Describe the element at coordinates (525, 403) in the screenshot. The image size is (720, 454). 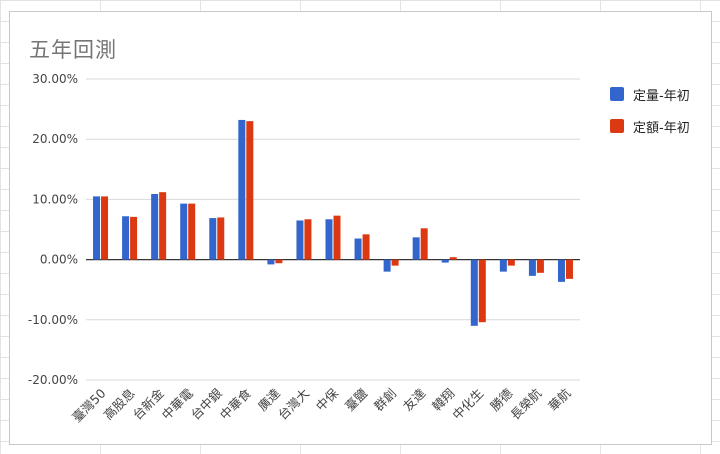
I see `x-tick-label: 長榮航` at that location.